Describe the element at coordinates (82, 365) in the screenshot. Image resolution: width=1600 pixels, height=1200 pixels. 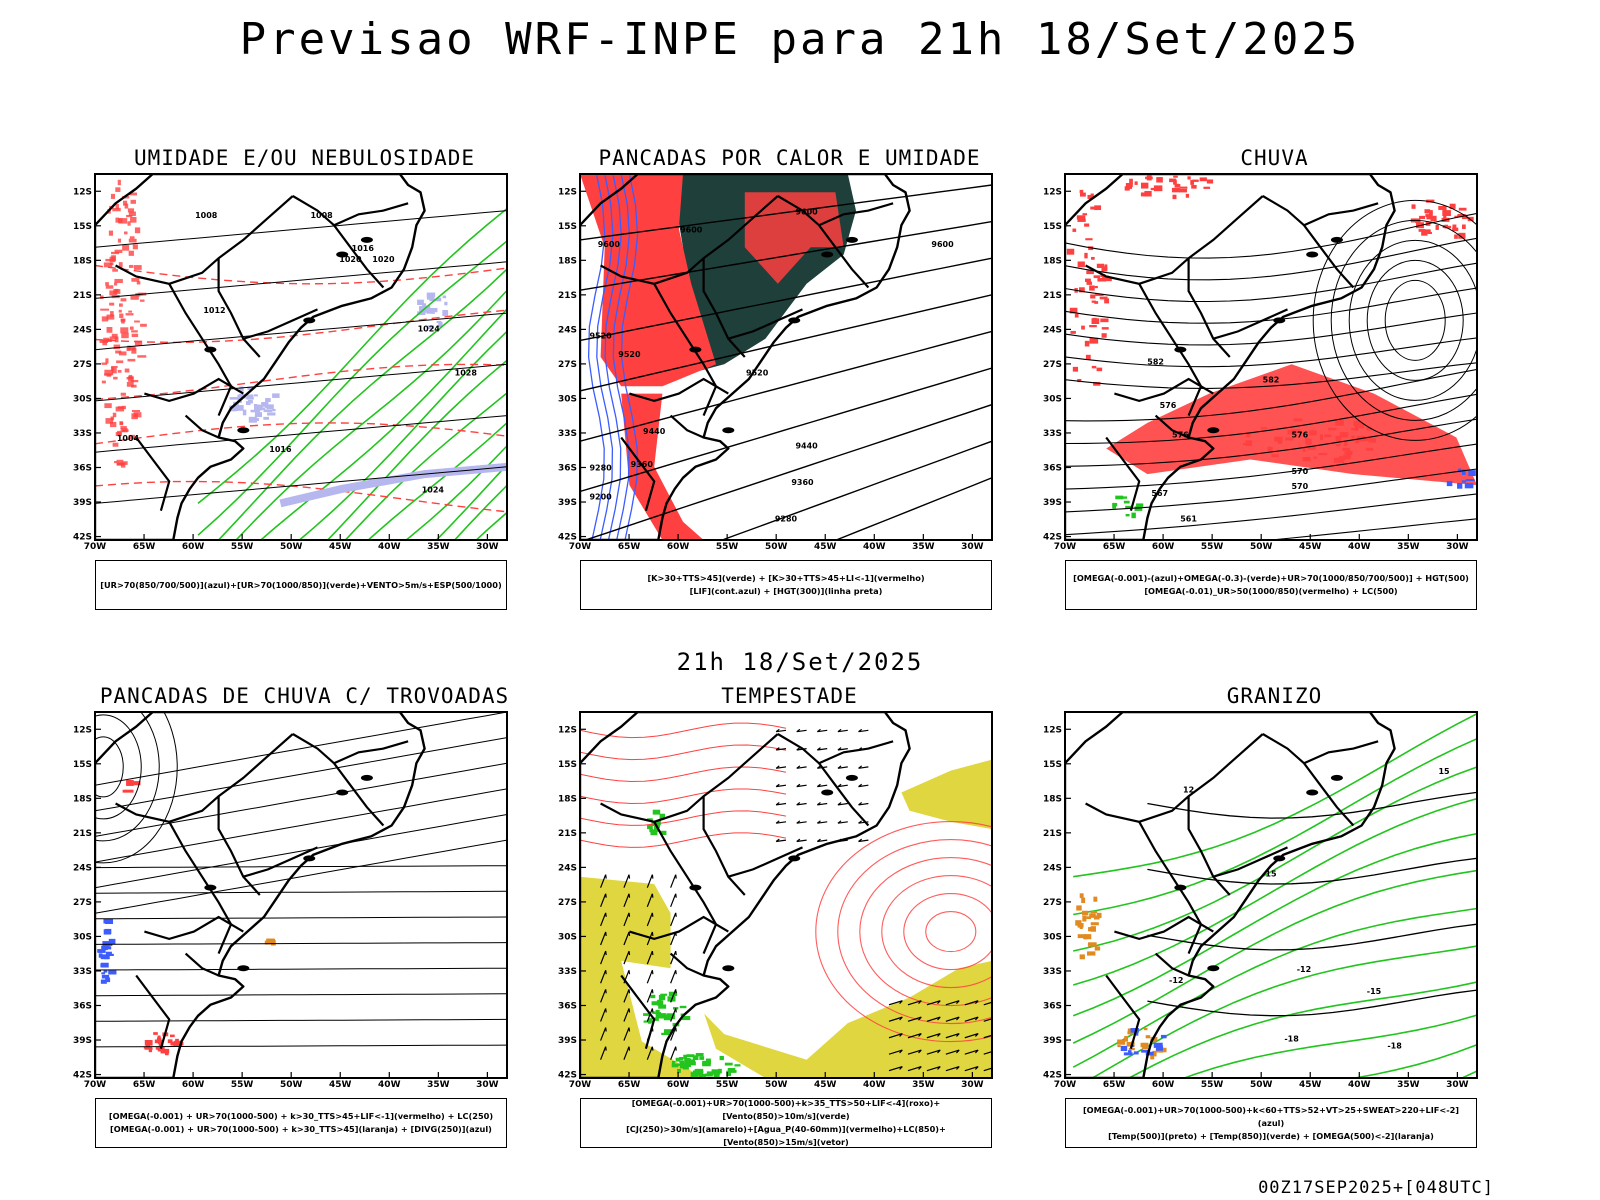
I see `lat-tick-label: 27S` at that location.